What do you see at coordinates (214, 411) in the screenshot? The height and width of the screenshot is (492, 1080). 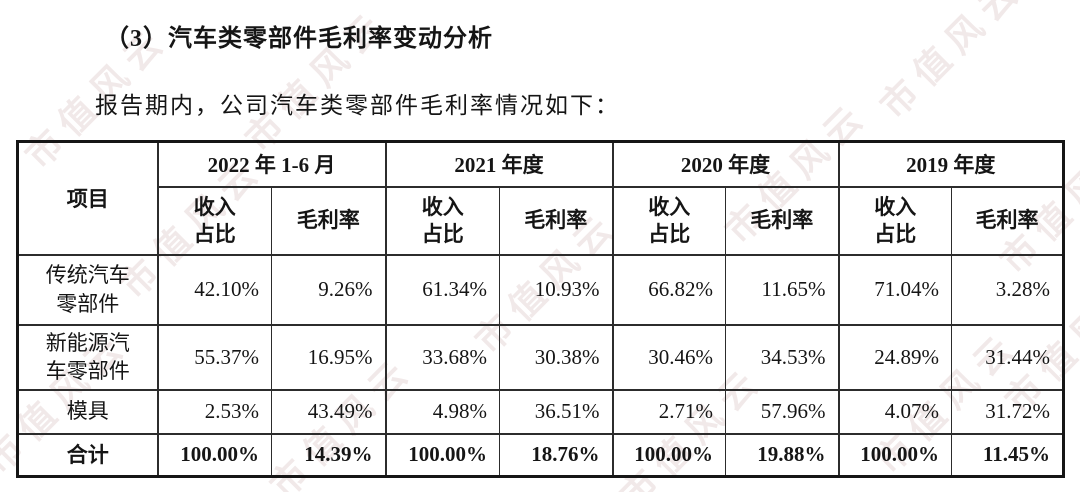 I see `value-cell: 2.53%` at bounding box center [214, 411].